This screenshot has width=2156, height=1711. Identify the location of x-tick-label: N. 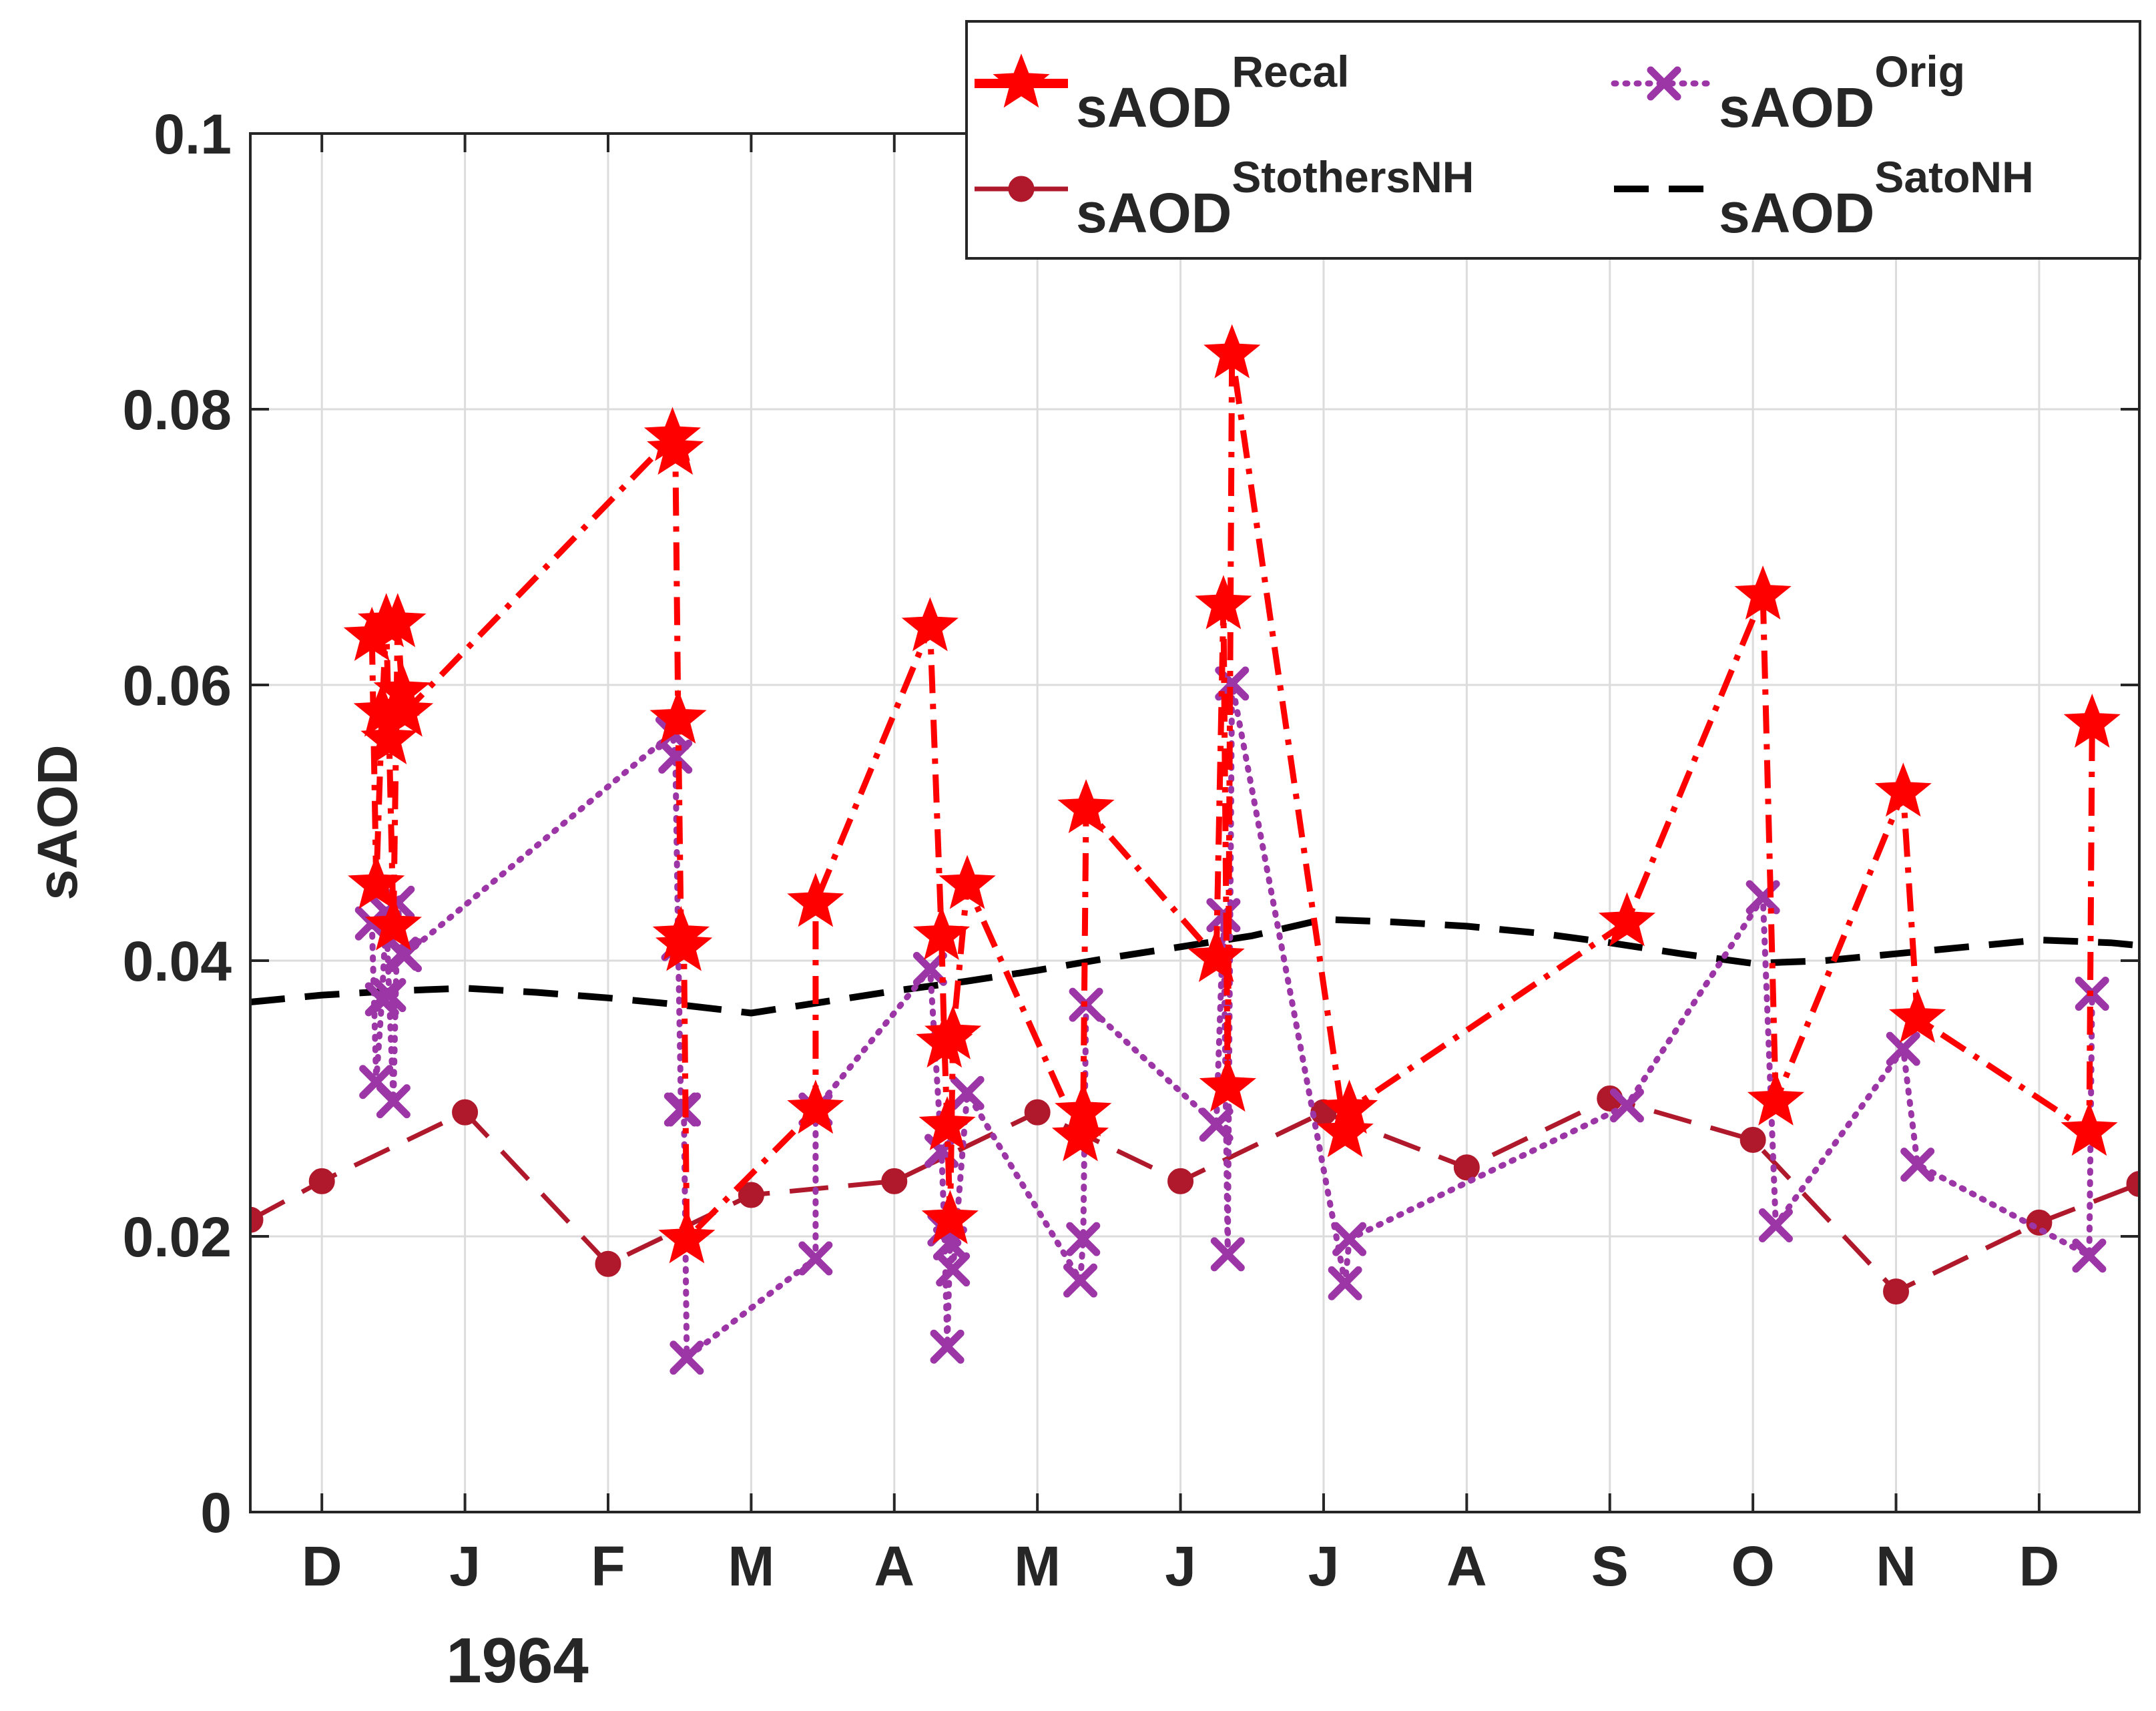
(1896, 1566).